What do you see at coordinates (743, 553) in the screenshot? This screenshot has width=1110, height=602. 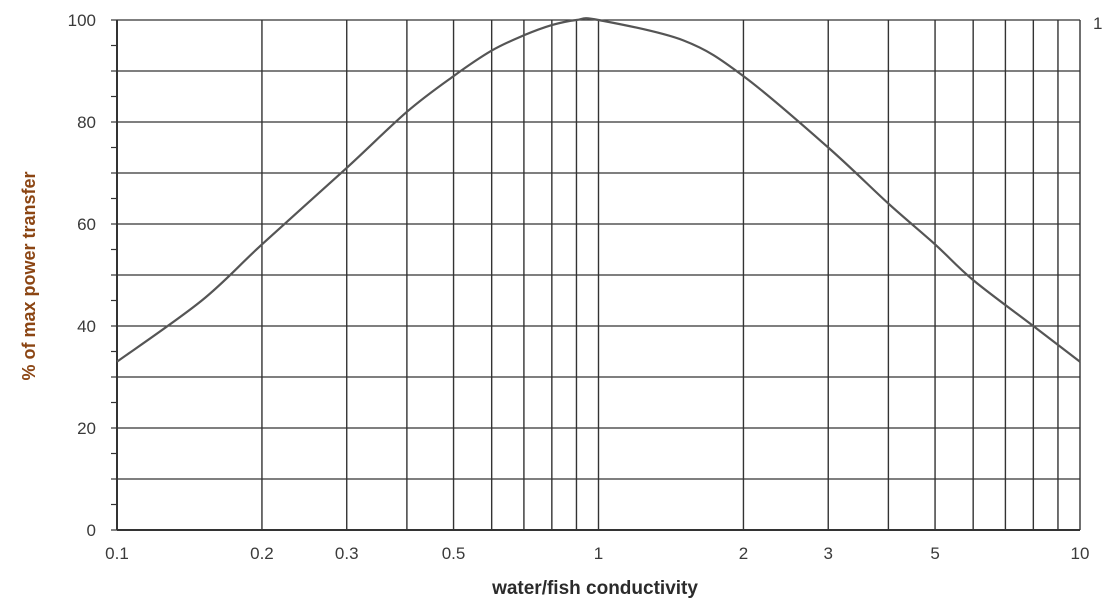 I see `x-tick-label: 2` at bounding box center [743, 553].